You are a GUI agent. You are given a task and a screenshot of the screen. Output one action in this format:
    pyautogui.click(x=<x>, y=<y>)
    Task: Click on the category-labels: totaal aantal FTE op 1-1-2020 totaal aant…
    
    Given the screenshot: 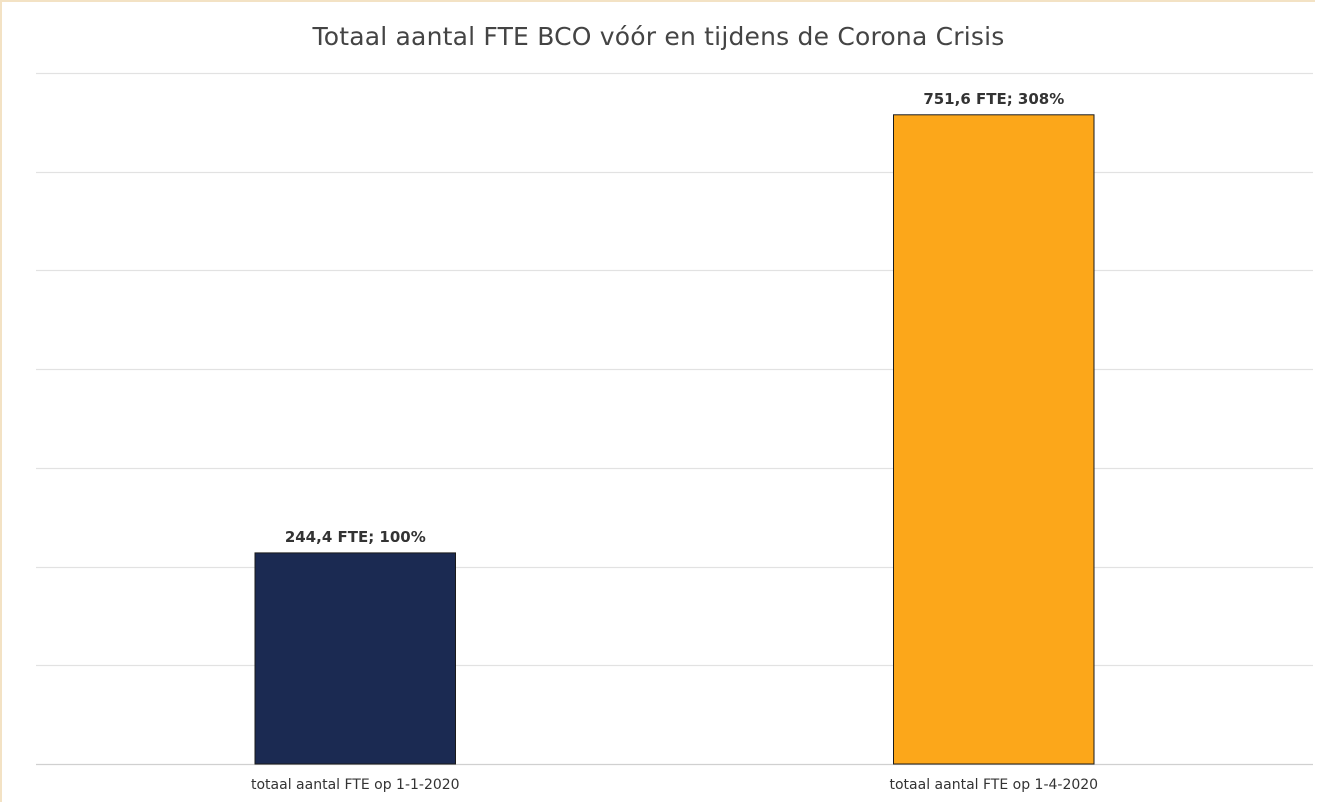 What is the action you would take?
    pyautogui.click(x=674, y=785)
    